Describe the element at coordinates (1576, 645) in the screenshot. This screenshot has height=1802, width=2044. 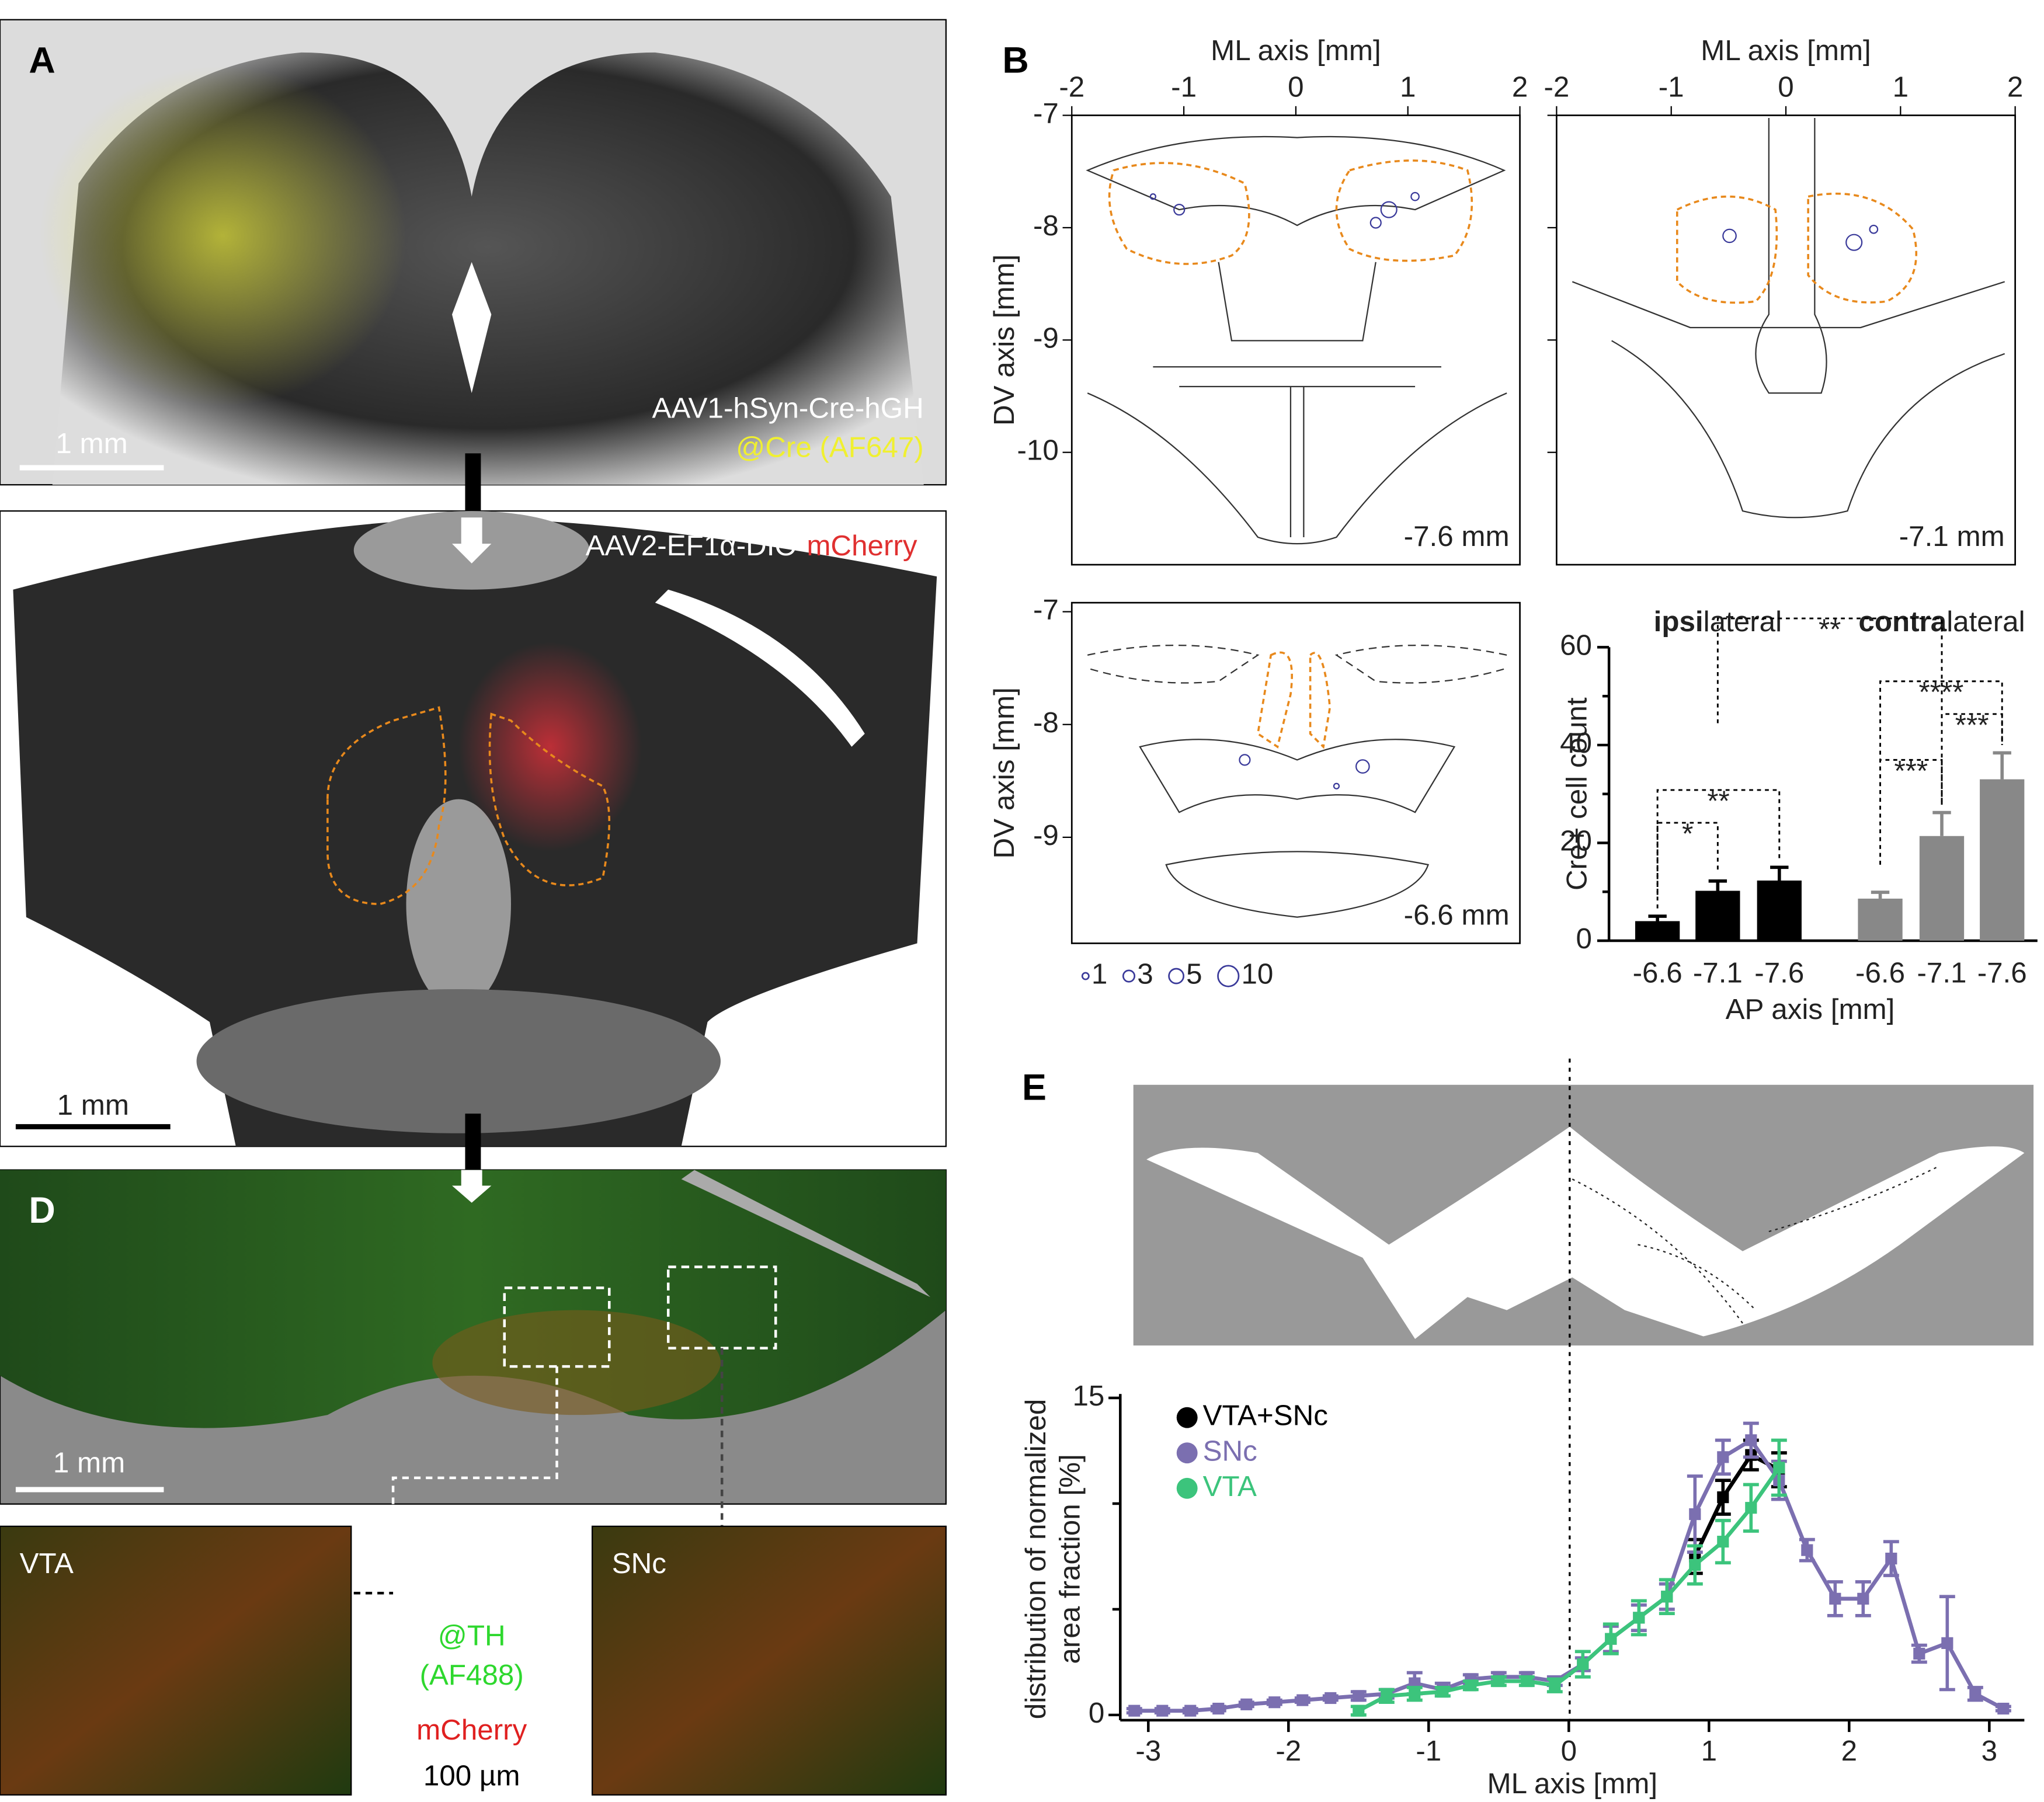
I see `y-tick-label: 60` at that location.